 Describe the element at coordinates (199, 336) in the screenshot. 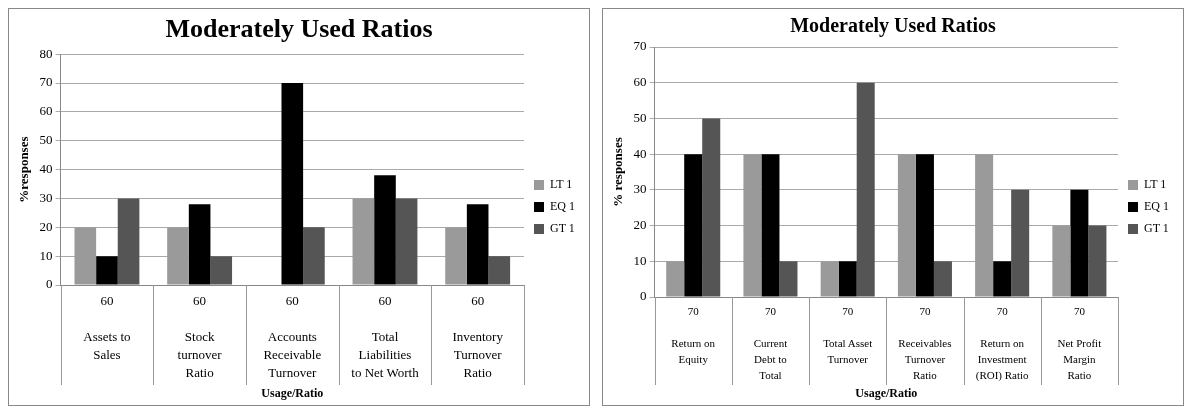

I see `category-label: 60 Stock turnover Ratio` at that location.